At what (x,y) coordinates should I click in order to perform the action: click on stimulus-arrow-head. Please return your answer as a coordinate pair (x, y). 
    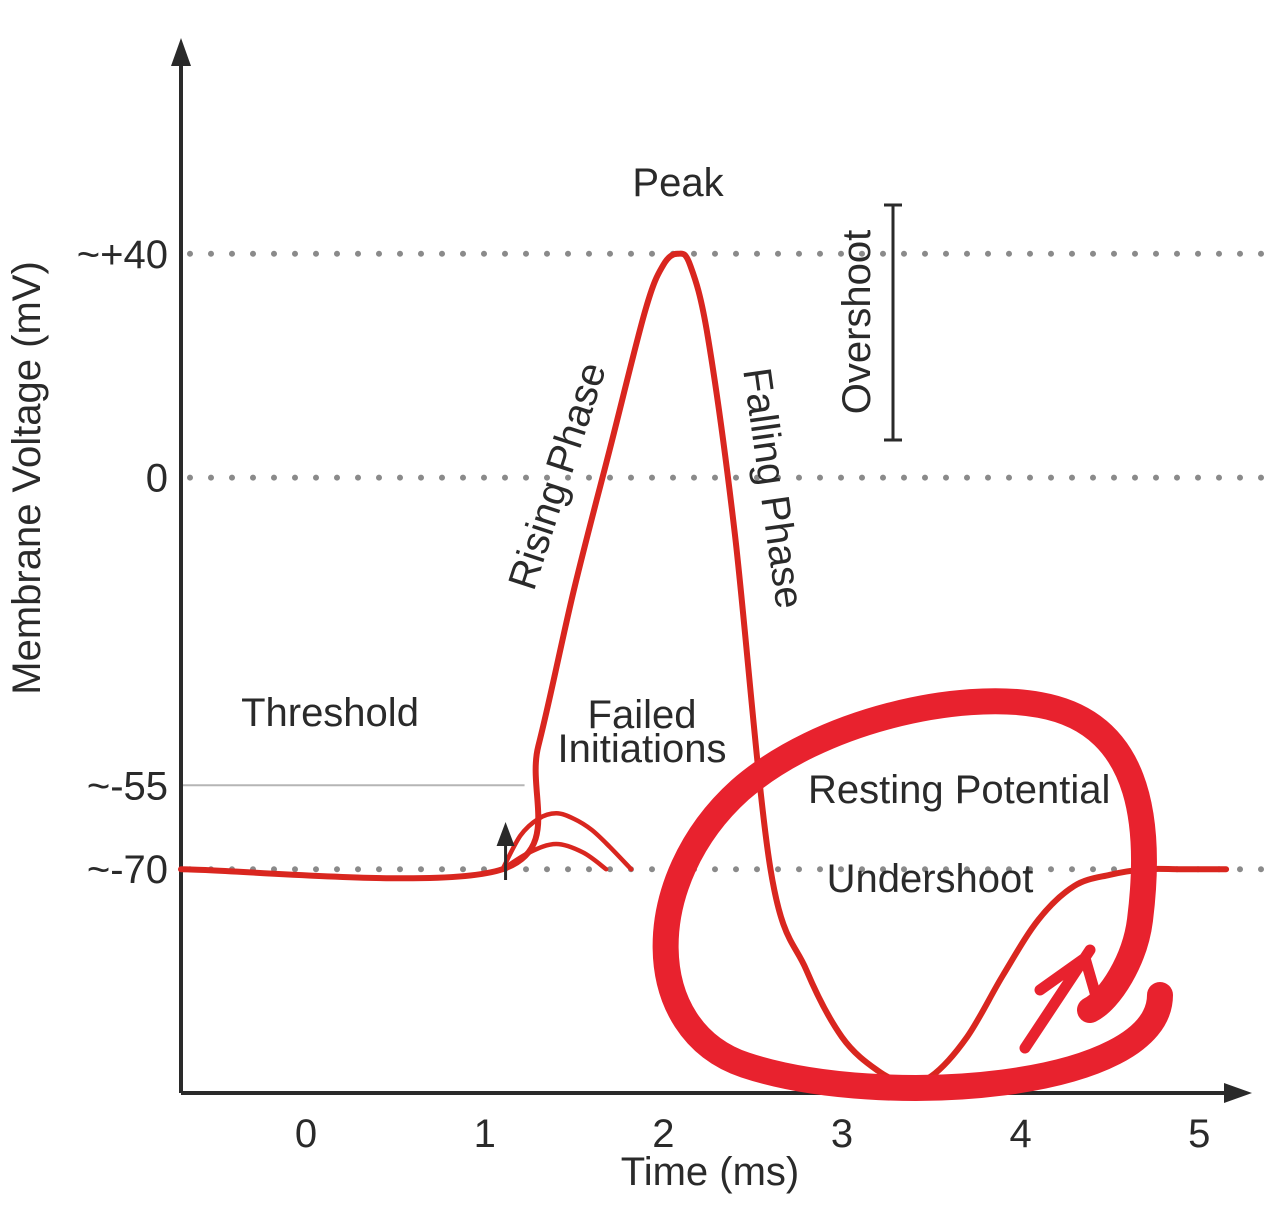
    Looking at the image, I should click on (505, 834).